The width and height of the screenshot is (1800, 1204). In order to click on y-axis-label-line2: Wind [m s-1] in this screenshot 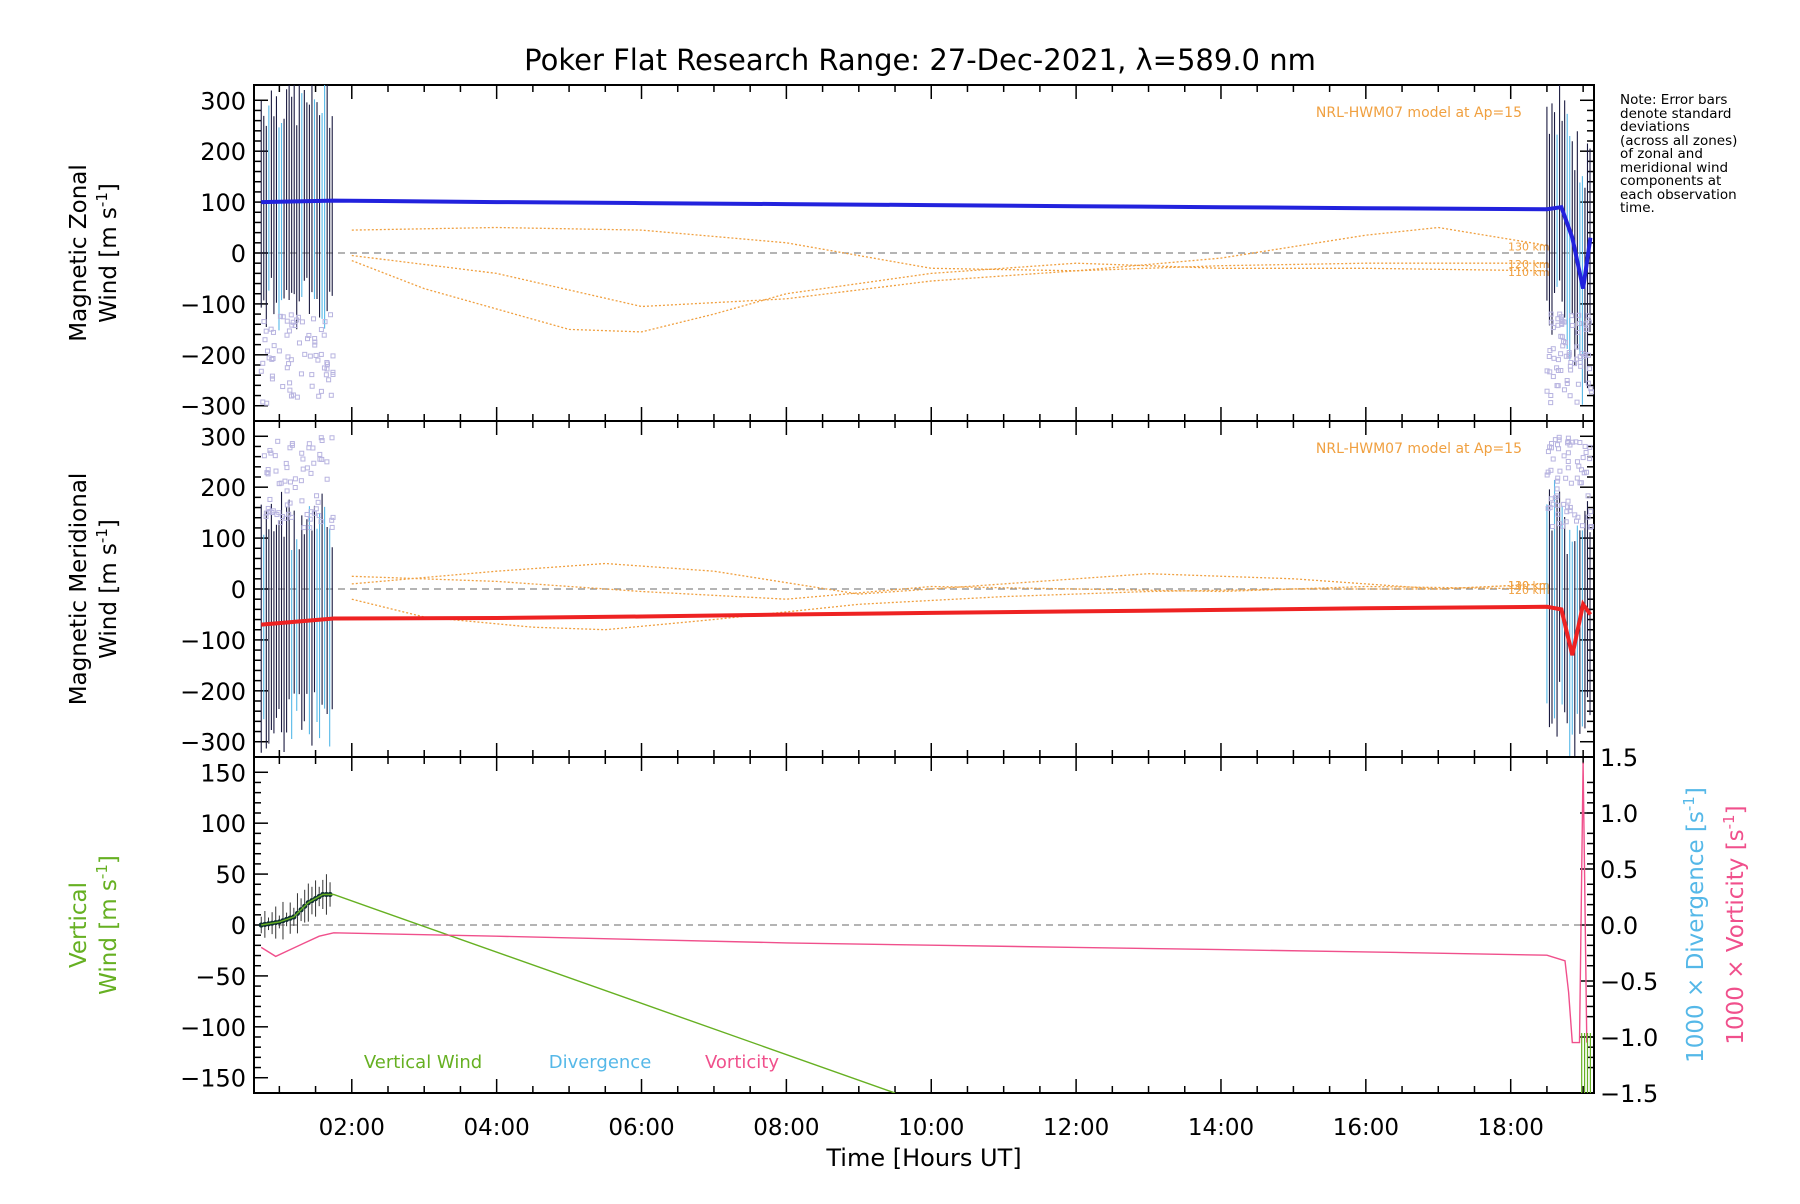, I will do `click(107, 925)`.